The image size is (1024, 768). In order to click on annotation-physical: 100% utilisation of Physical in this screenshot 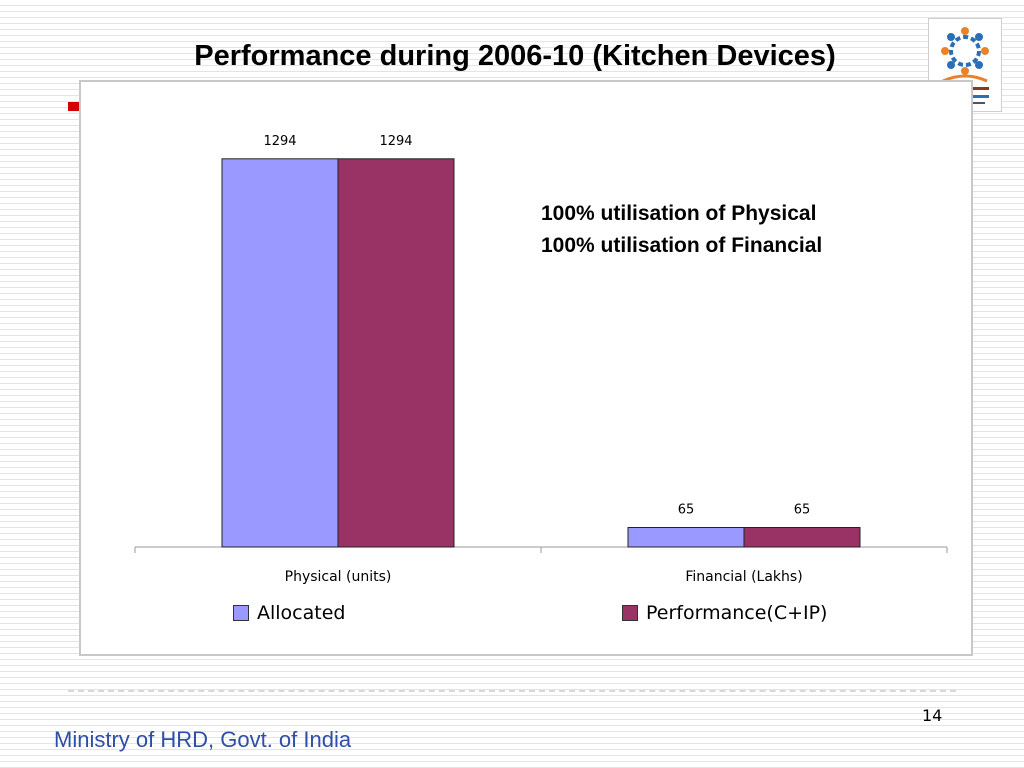, I will do `click(679, 213)`.